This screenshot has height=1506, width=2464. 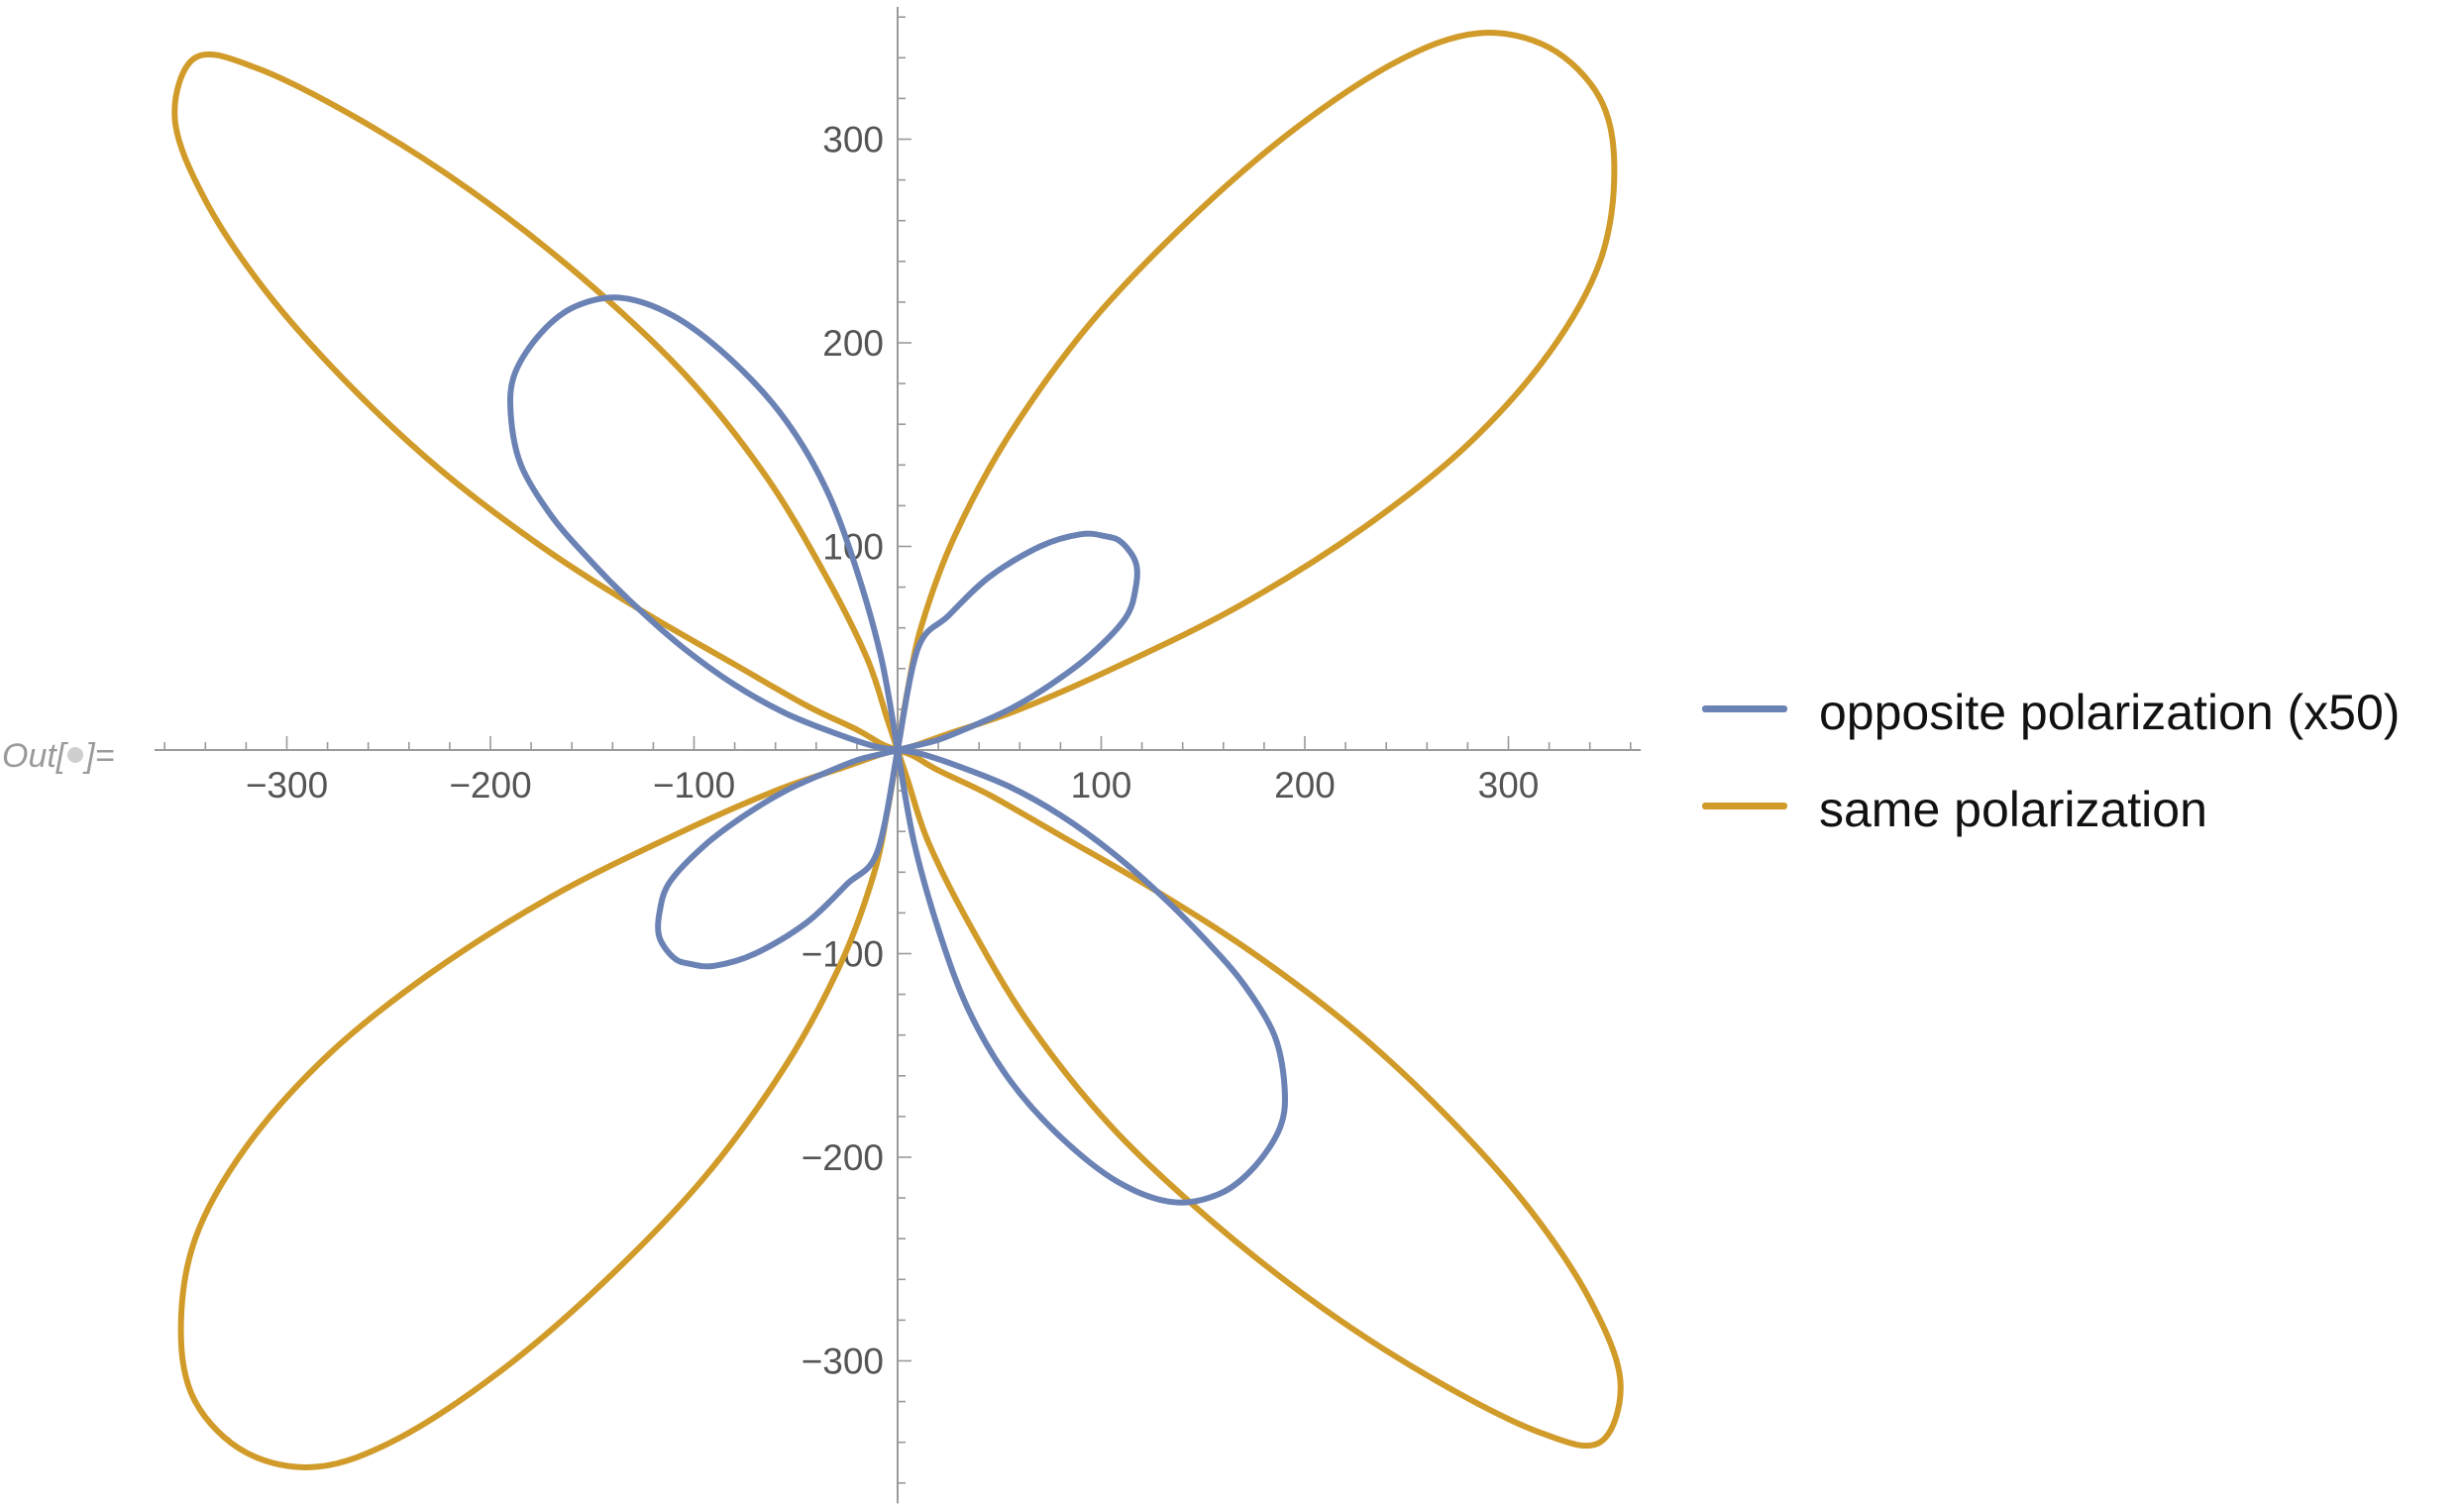 What do you see at coordinates (694, 785) in the screenshot?
I see `x-tick-label: −100` at bounding box center [694, 785].